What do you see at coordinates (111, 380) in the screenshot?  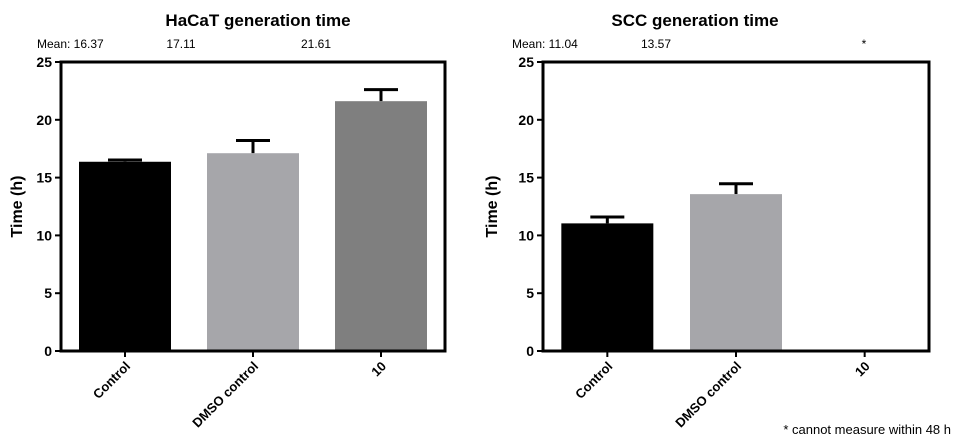 I see `chart1-x-tick-label: Control` at bounding box center [111, 380].